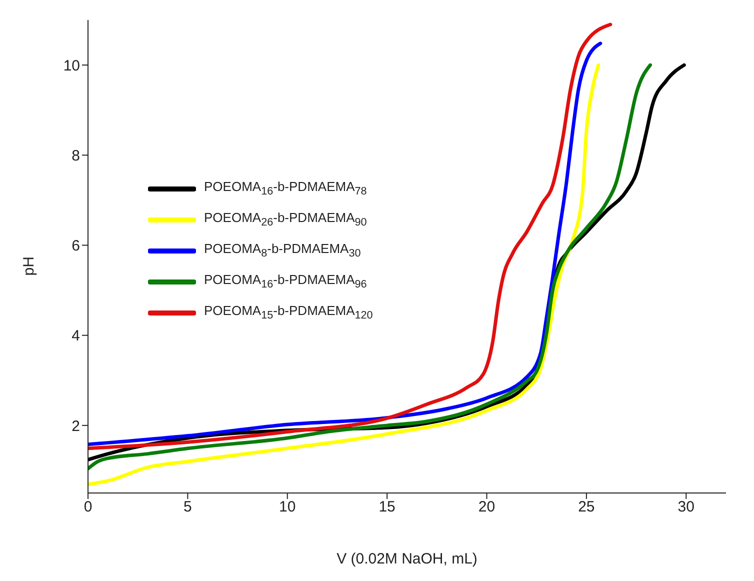 This screenshot has height=581, width=754. I want to click on x-tick-label: 20, so click(487, 507).